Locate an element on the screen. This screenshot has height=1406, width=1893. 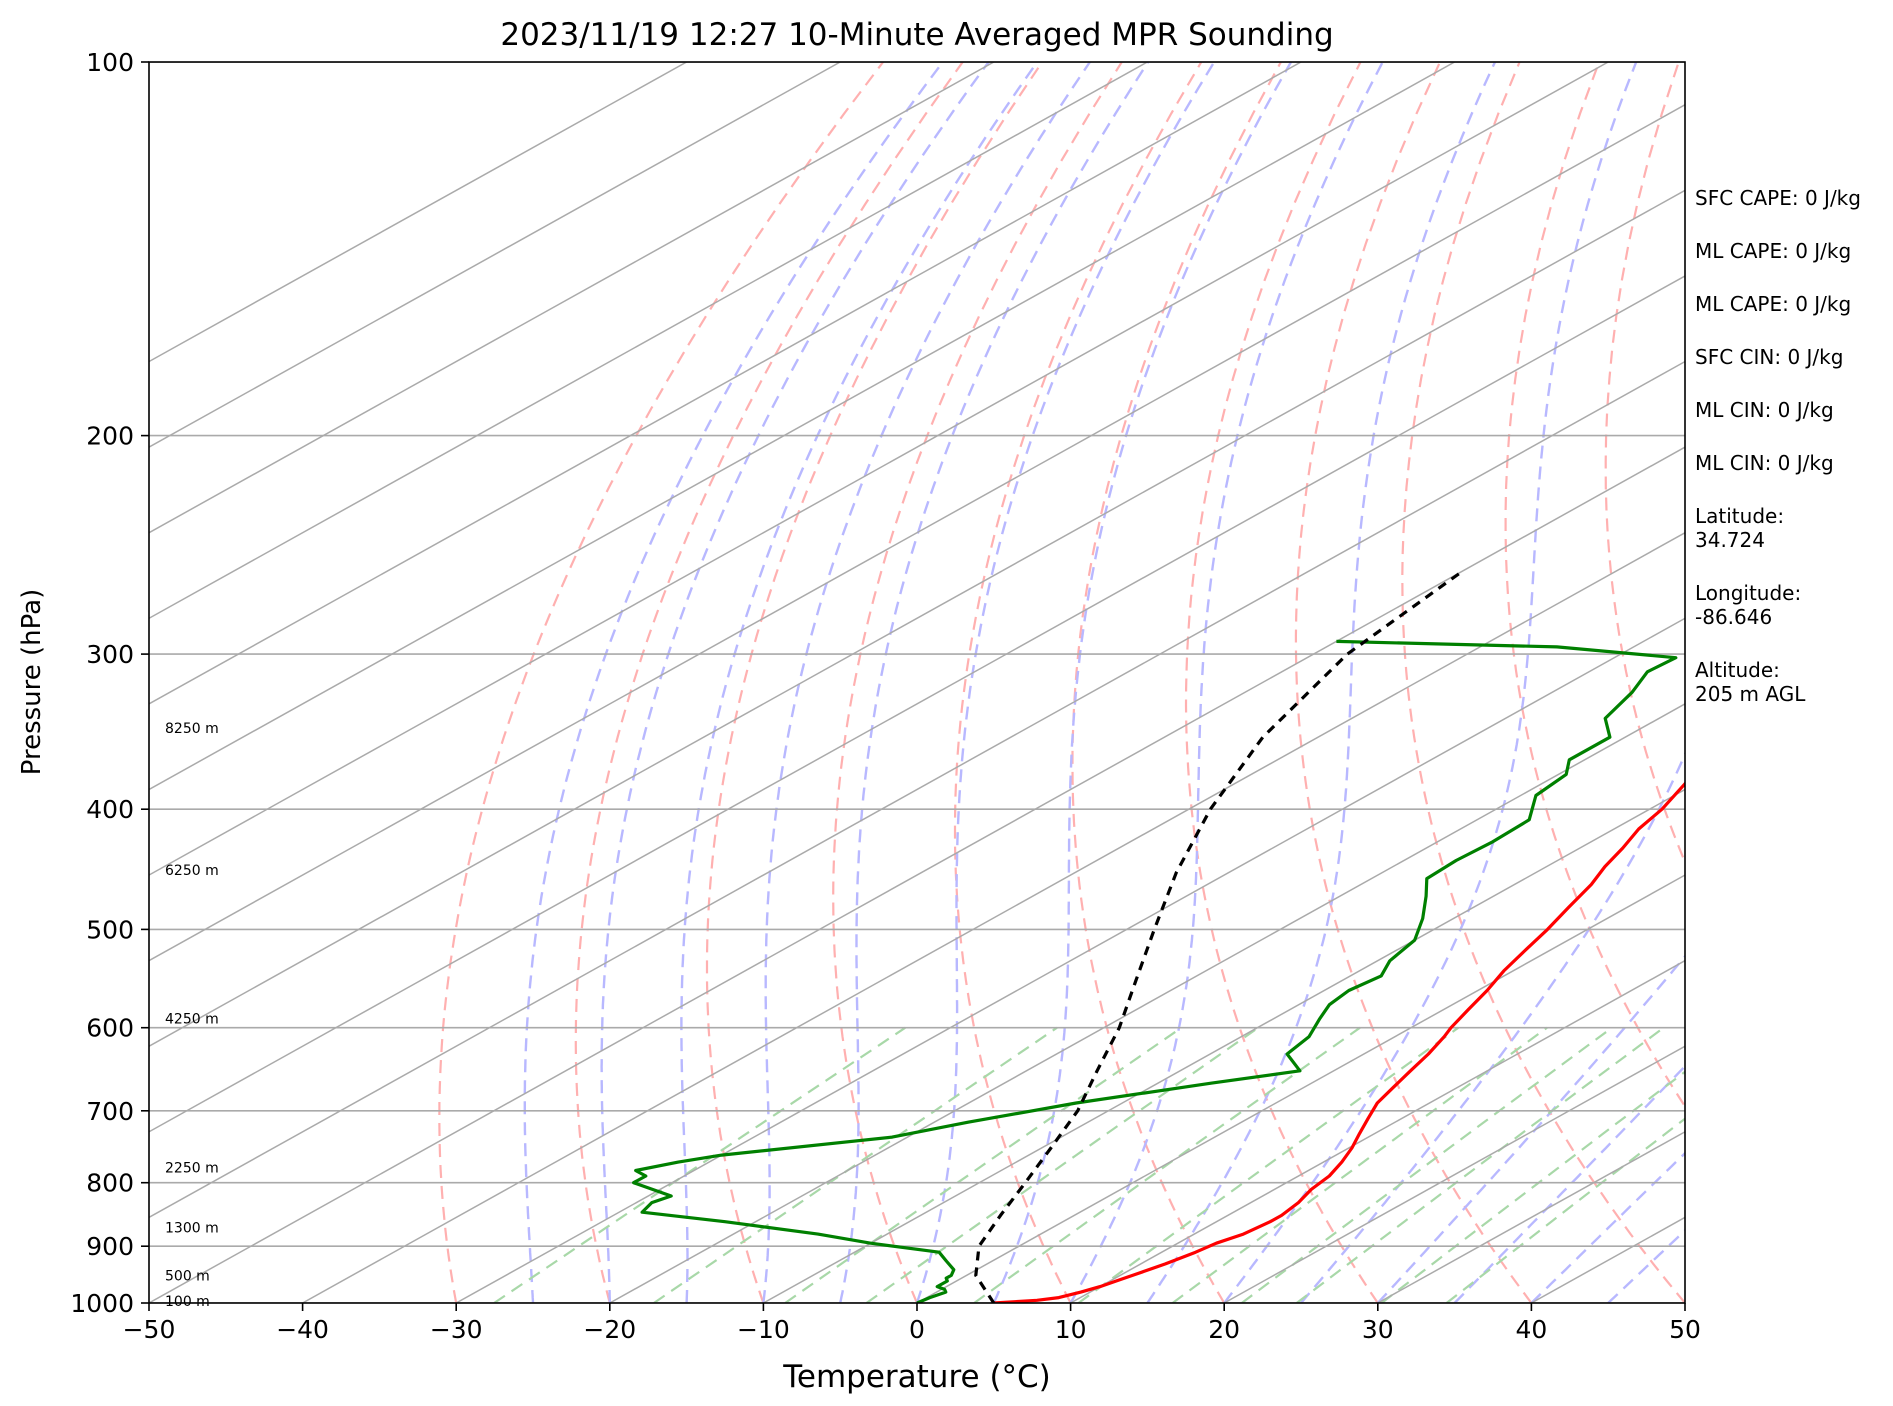
x-tick-label: 20 is located at coordinates (1224, 1329).